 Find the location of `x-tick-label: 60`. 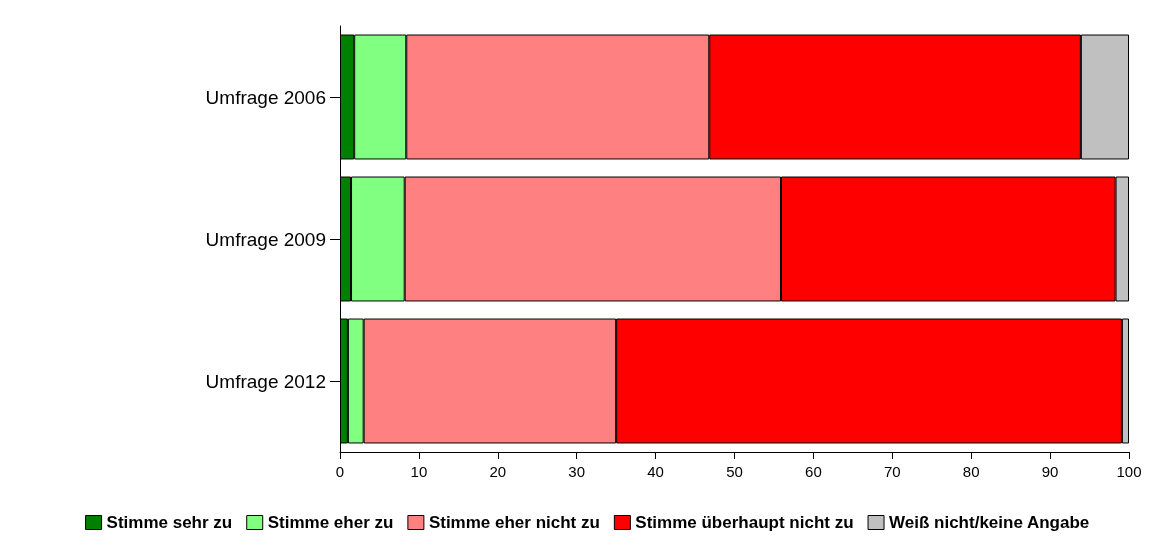

x-tick-label: 60 is located at coordinates (813, 471).